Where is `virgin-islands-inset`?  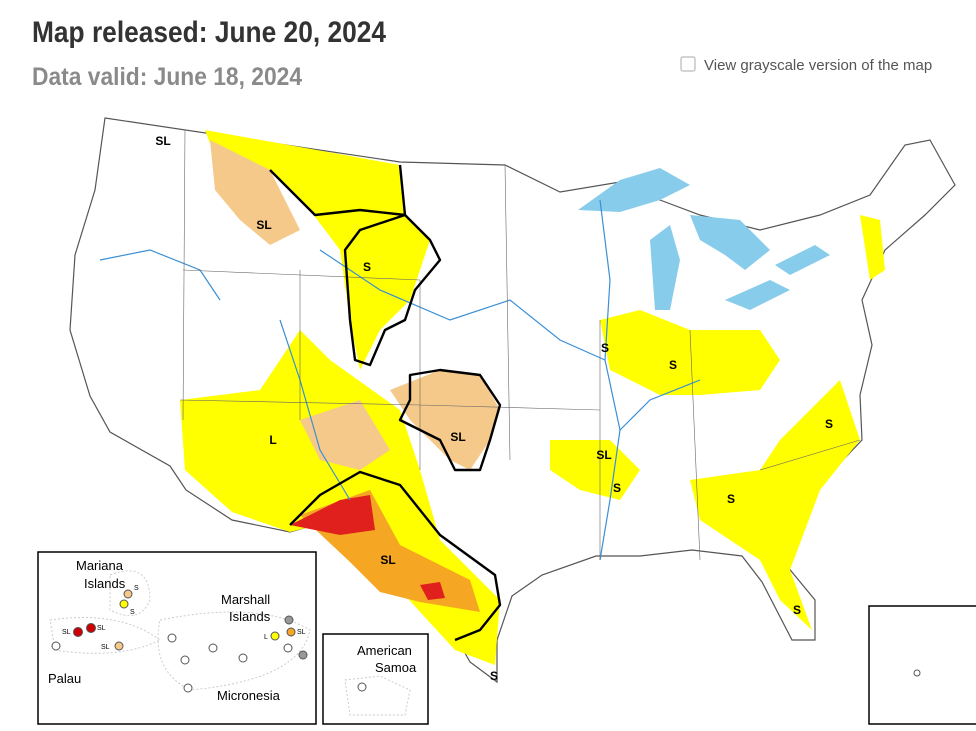
virgin-islands-inset is located at coordinates (922, 665).